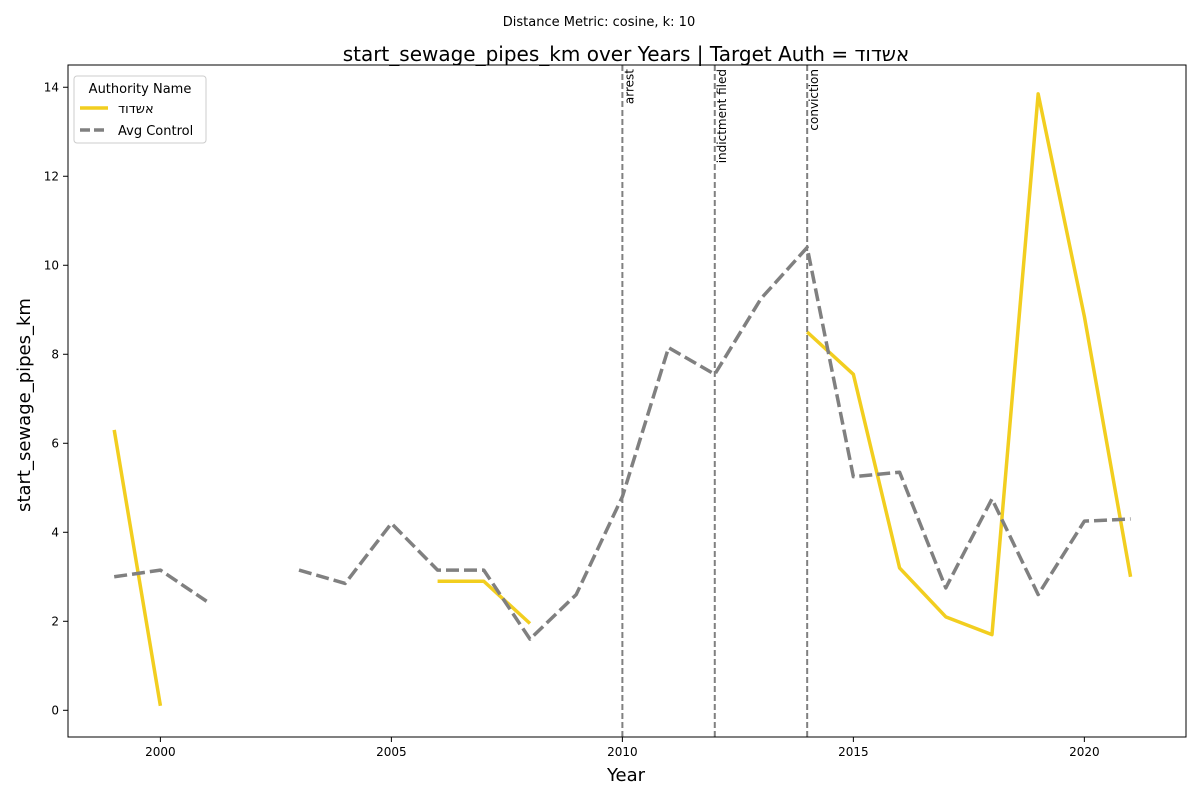  I want to click on y-tick-label: 0, so click(55, 710).